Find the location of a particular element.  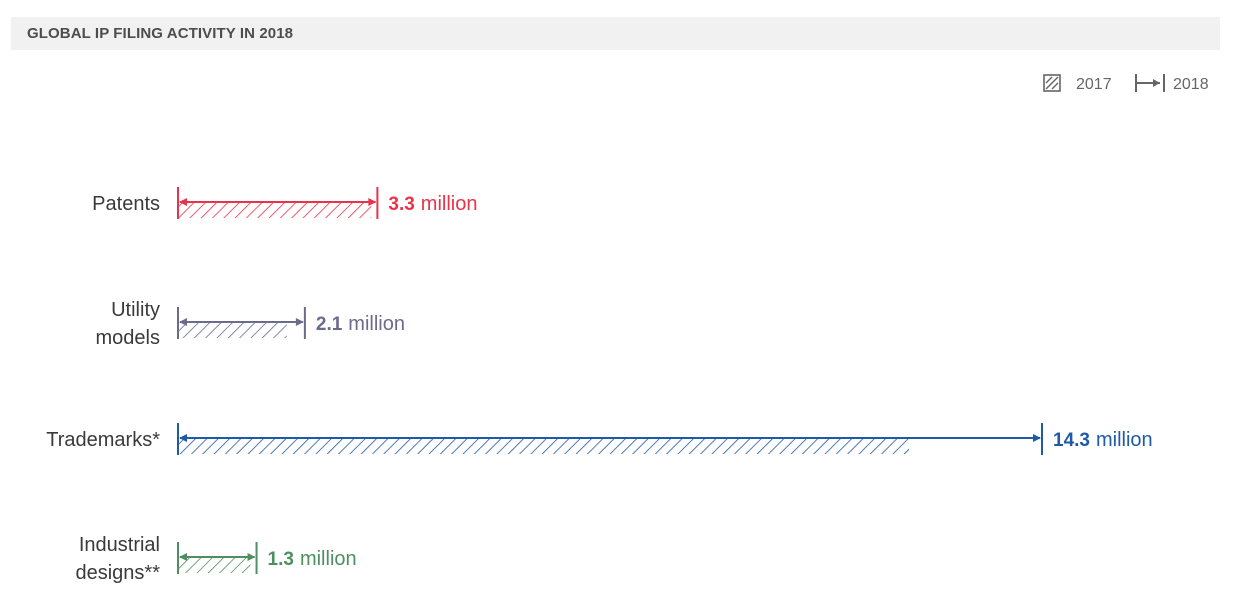

category-label-line: Industrial is located at coordinates (119, 545).